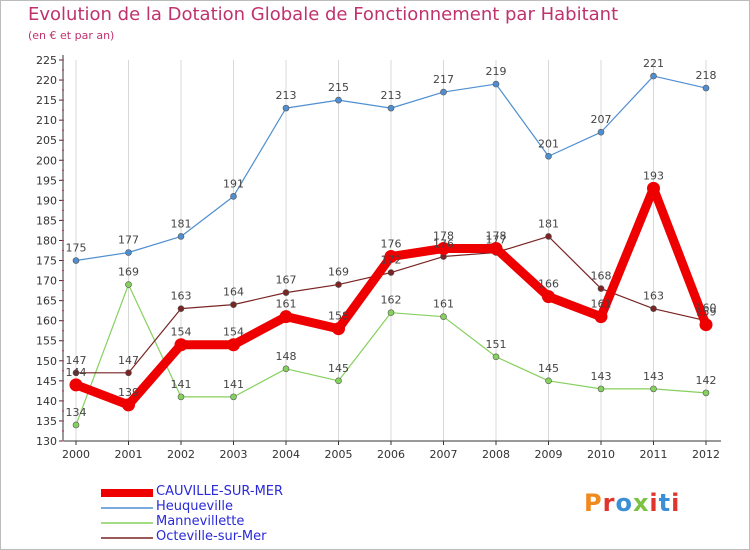  I want to click on point-octeville-sur-mer-2011, so click(653, 308).